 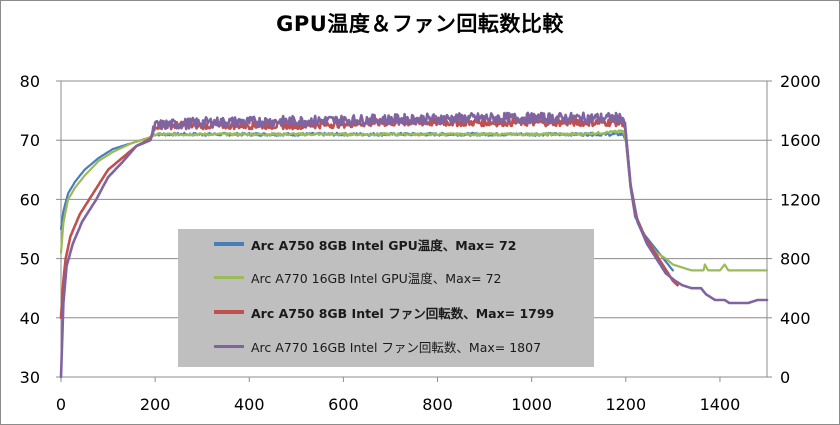 What do you see at coordinates (531, 404) in the screenshot?
I see `x-tick-label: 1000` at bounding box center [531, 404].